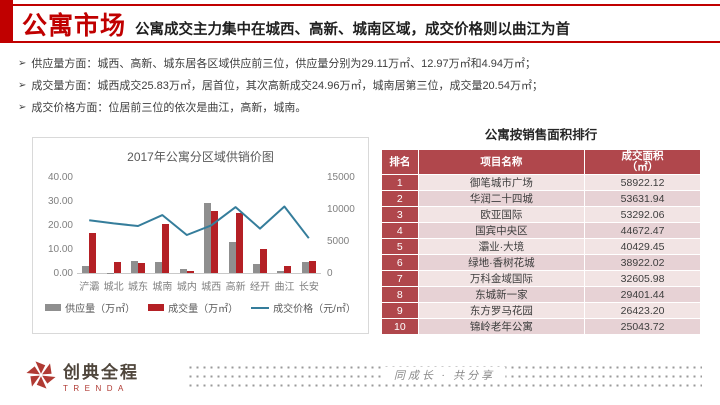 The height and width of the screenshot is (405, 720). I want to click on rank-cell: 5, so click(400, 246).